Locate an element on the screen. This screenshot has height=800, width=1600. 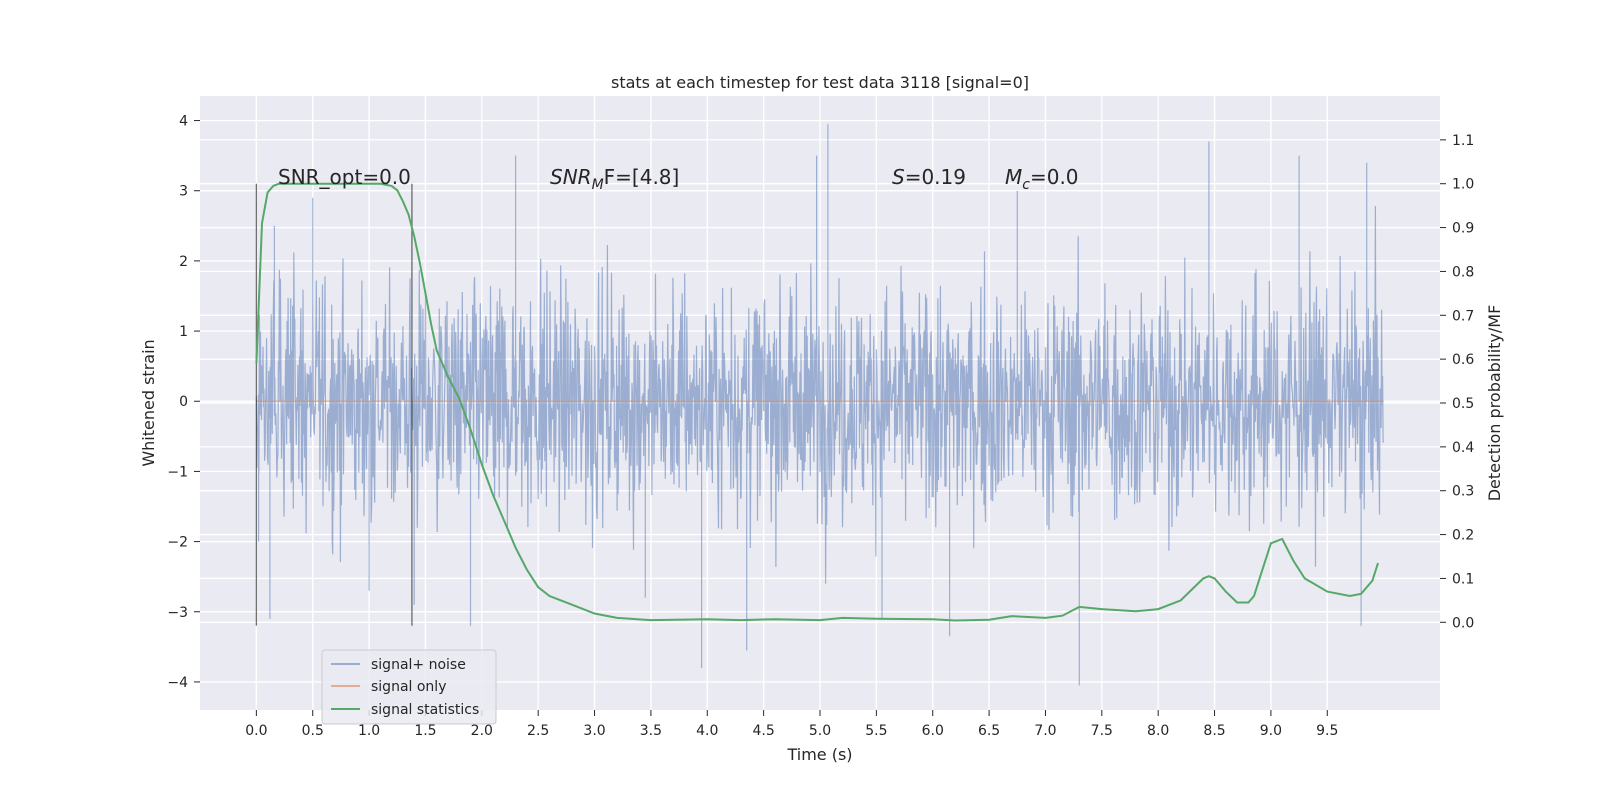
legend-label-signal-only: signal only is located at coordinates (408, 687).